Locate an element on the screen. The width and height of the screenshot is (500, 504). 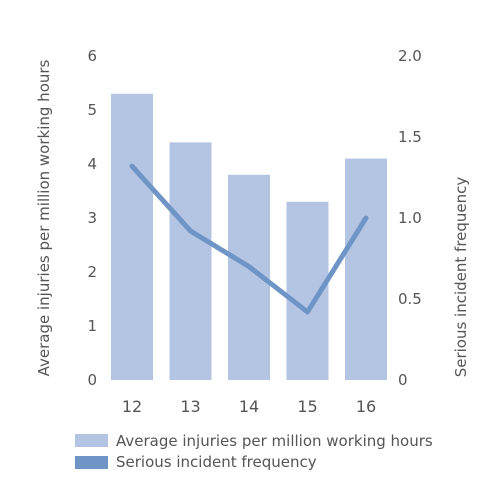
x-tick-14: 14 is located at coordinates (249, 406).